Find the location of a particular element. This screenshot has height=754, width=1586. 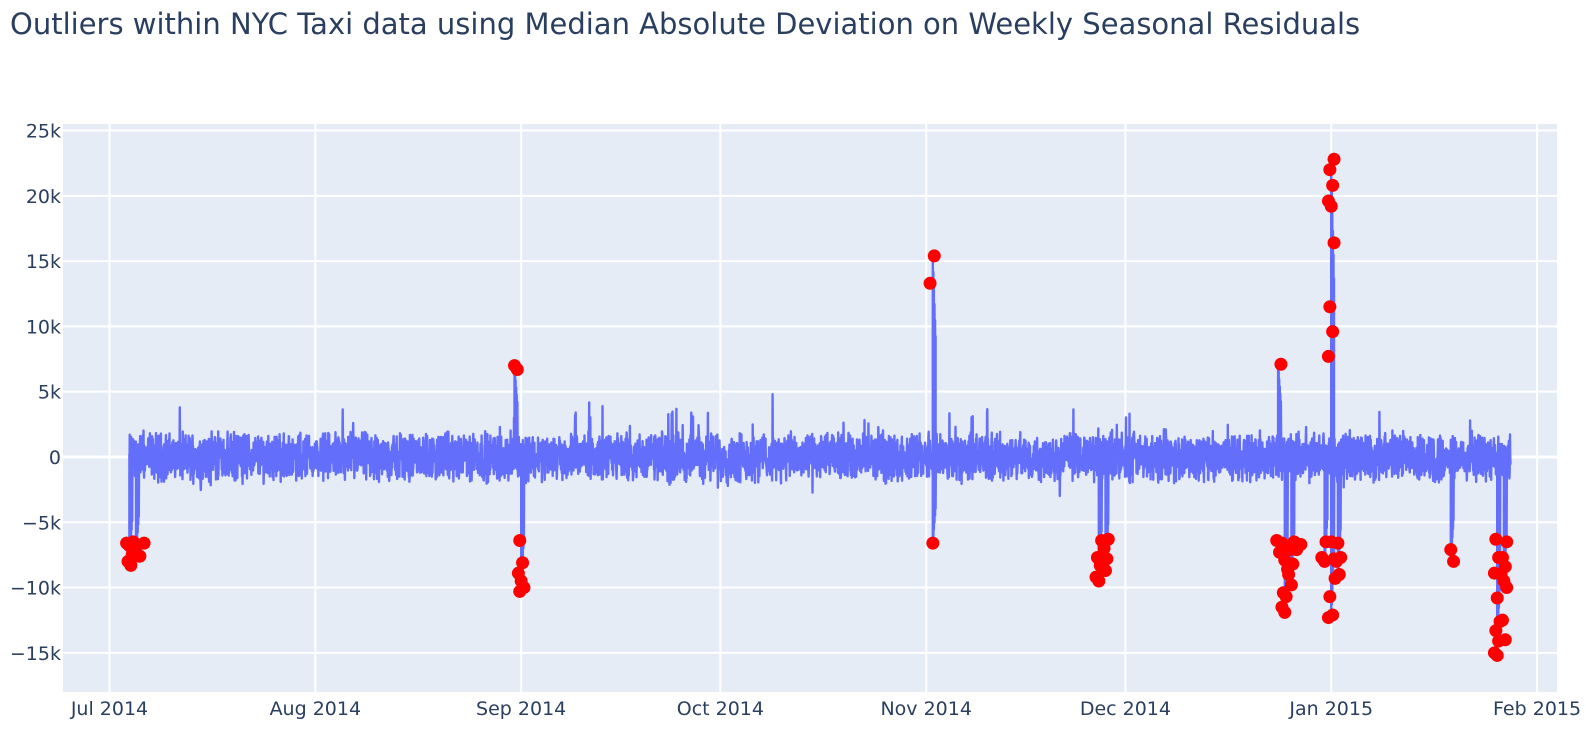

y-tick-label: −5k is located at coordinates (41, 523).